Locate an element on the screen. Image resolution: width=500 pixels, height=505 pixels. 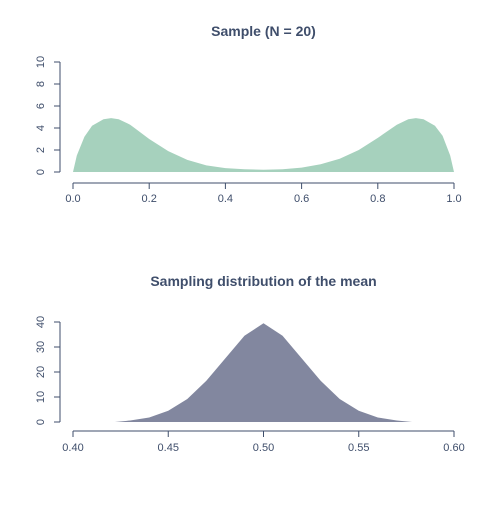
y-tick-label: 2 is located at coordinates (41, 150).